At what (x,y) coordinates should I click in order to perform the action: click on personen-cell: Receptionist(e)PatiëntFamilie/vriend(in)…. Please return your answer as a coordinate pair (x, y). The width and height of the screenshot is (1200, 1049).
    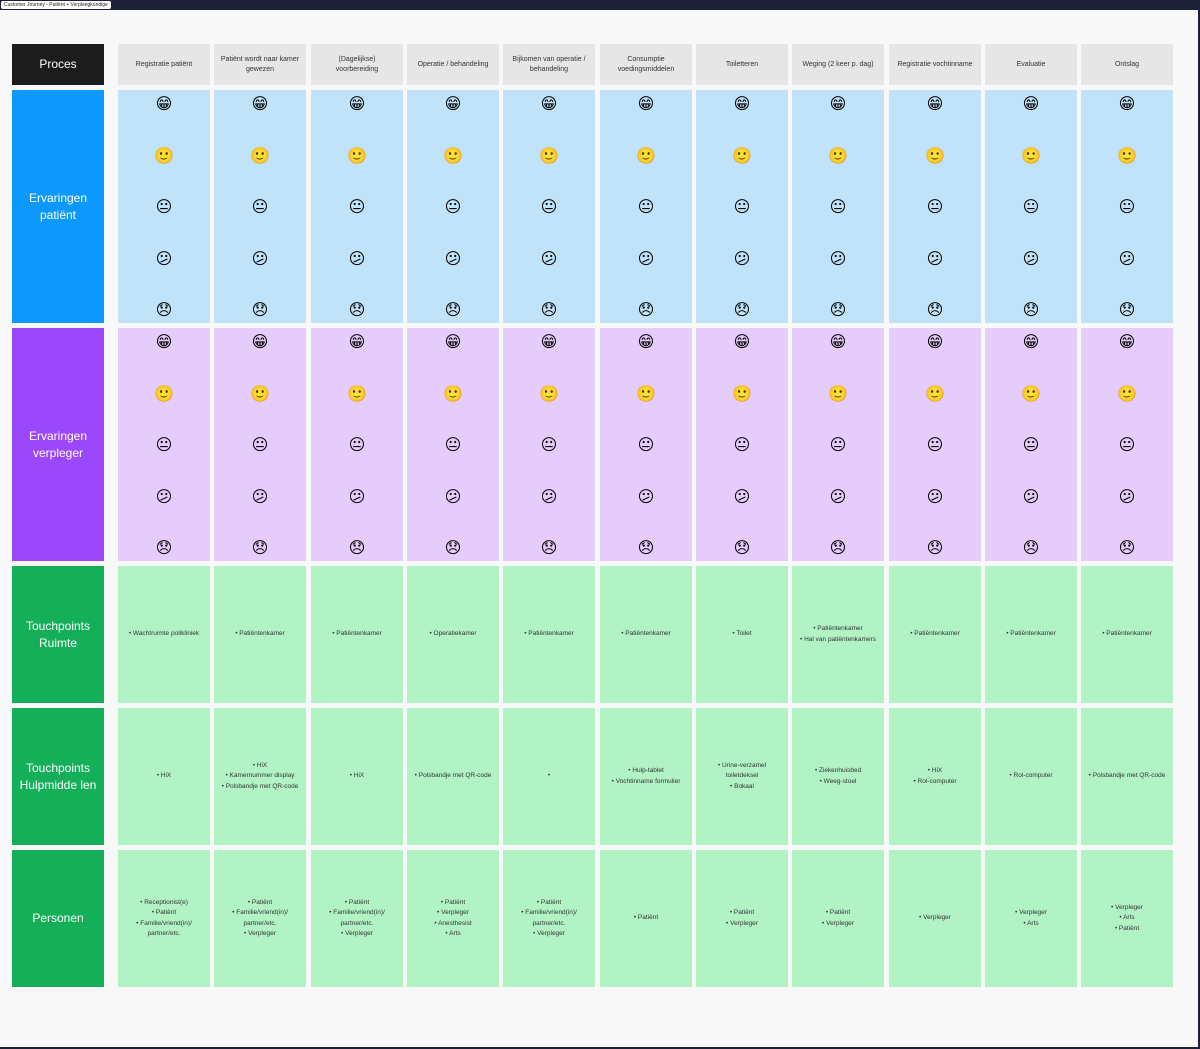
    Looking at the image, I should click on (164, 918).